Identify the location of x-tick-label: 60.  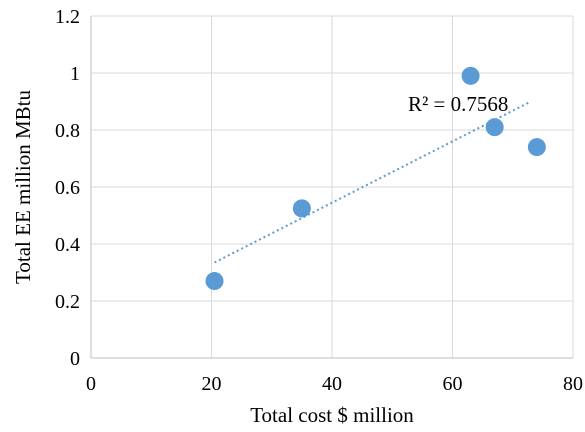
(453, 384).